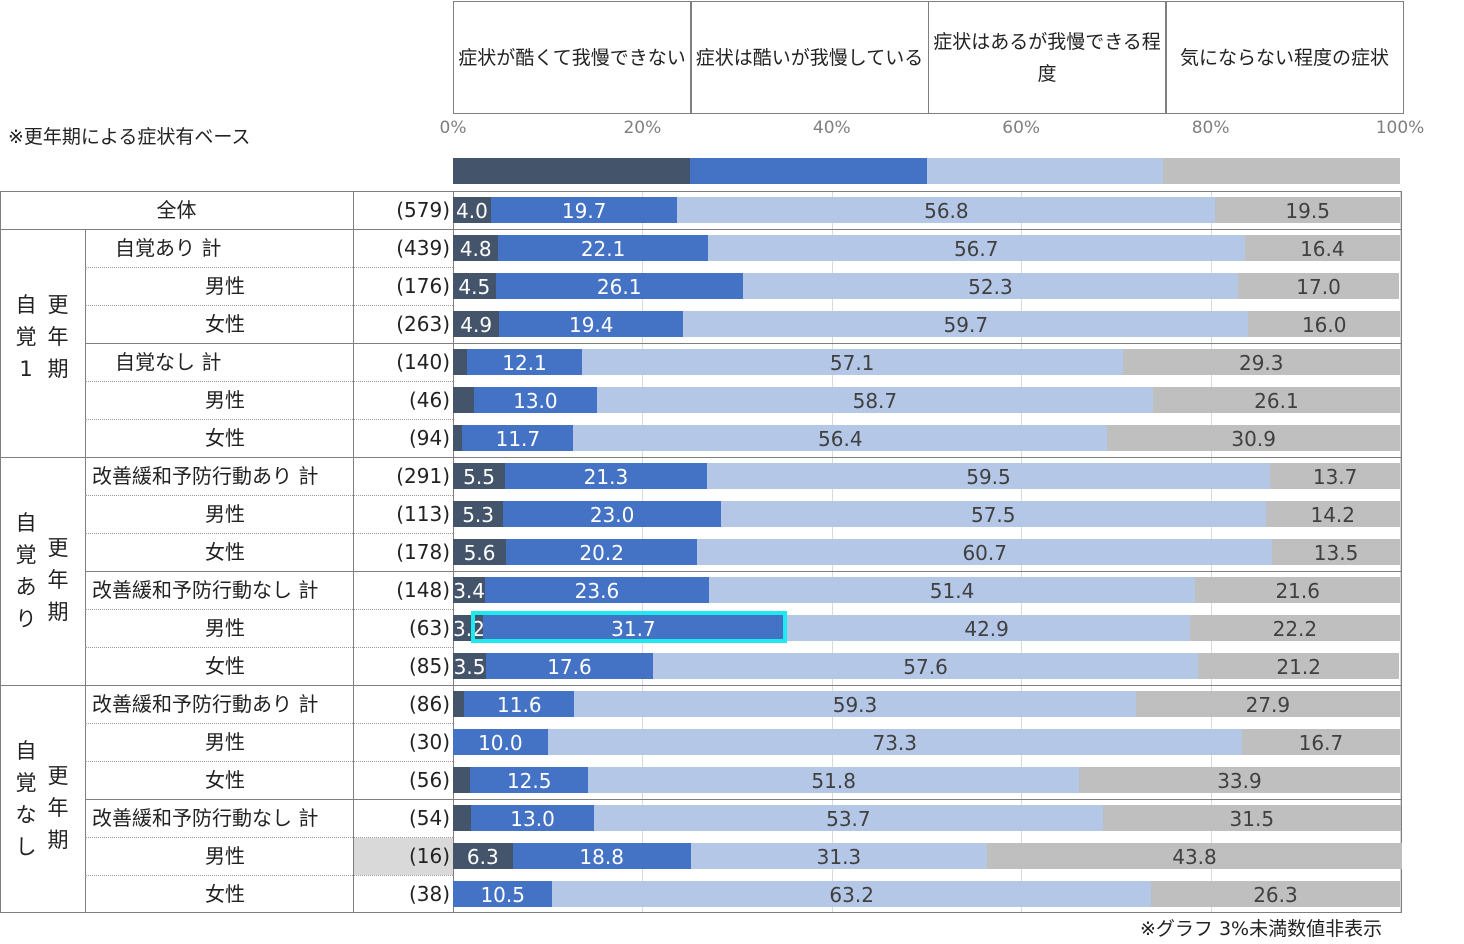 The width and height of the screenshot is (1464, 944). Describe the element at coordinates (26, 337) in the screenshot. I see `group-label-col1: 自覚1` at that location.